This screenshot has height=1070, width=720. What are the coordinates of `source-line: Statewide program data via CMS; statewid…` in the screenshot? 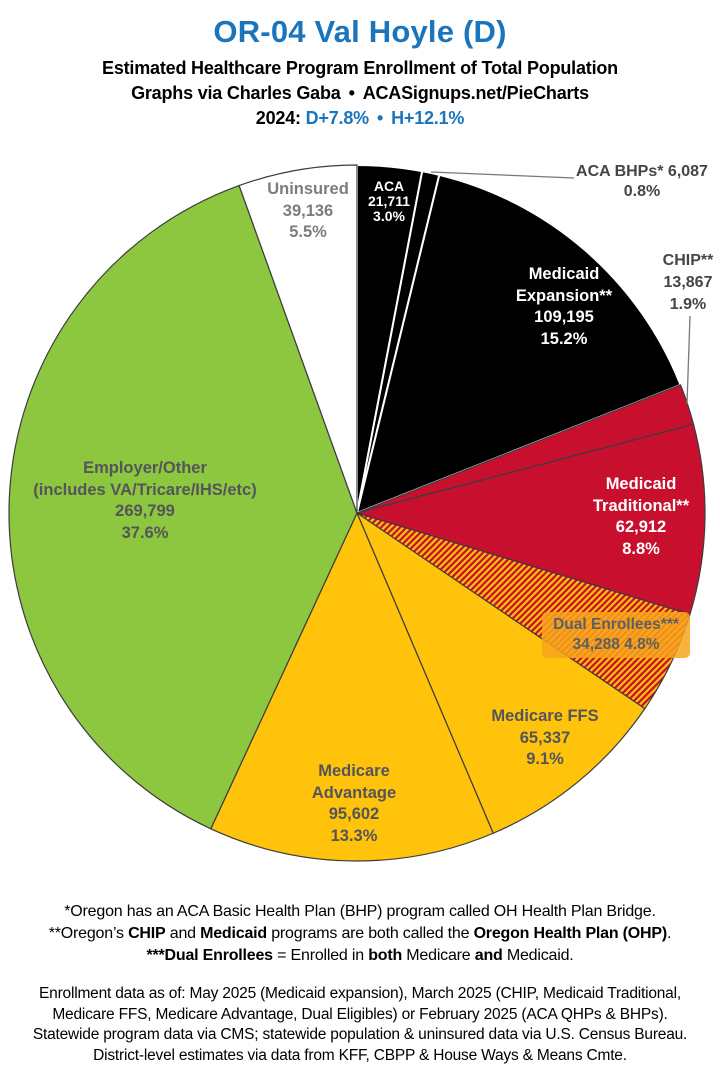 It's located at (360, 1034).